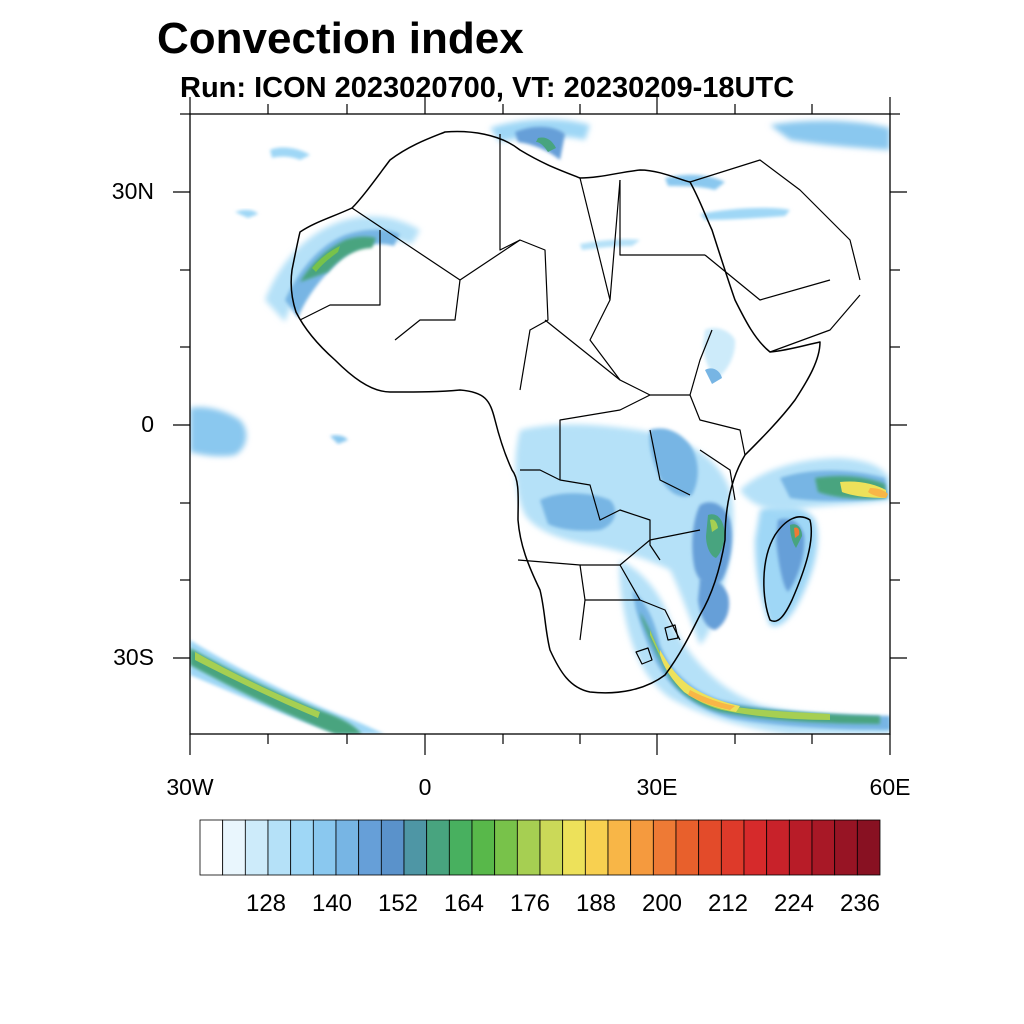 The height and width of the screenshot is (1024, 1024). What do you see at coordinates (754, 647) in the screenshot?
I see `field-southern-africa-band` at bounding box center [754, 647].